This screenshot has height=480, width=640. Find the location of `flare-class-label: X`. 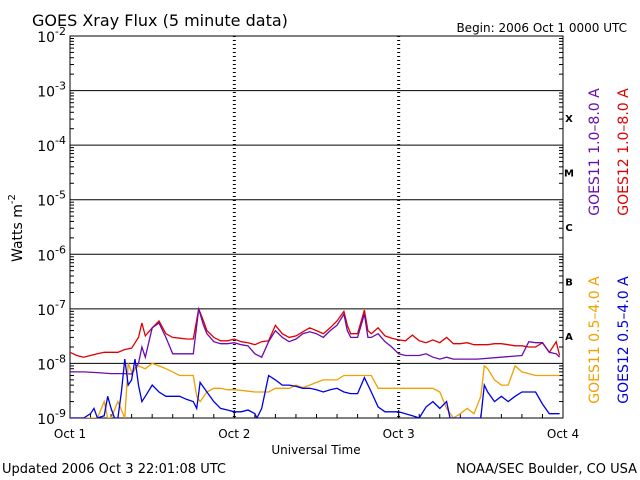

flare-class-label: X is located at coordinates (569, 119).